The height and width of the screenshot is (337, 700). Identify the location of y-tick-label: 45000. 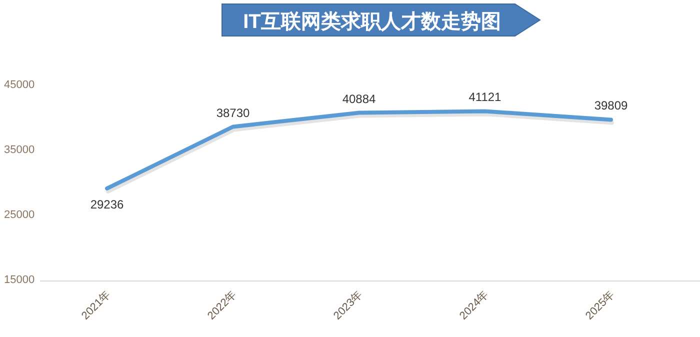
(19, 85).